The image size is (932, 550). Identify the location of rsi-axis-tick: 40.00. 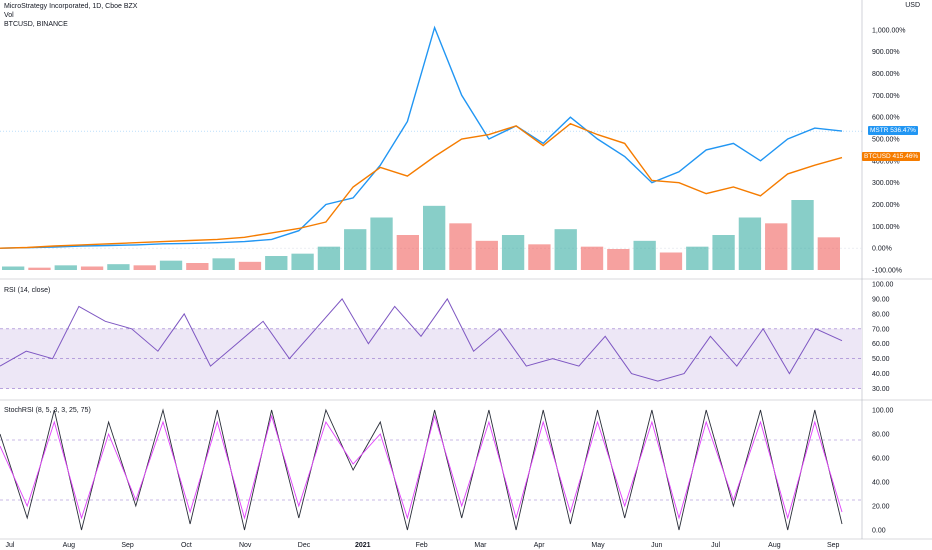
(881, 374).